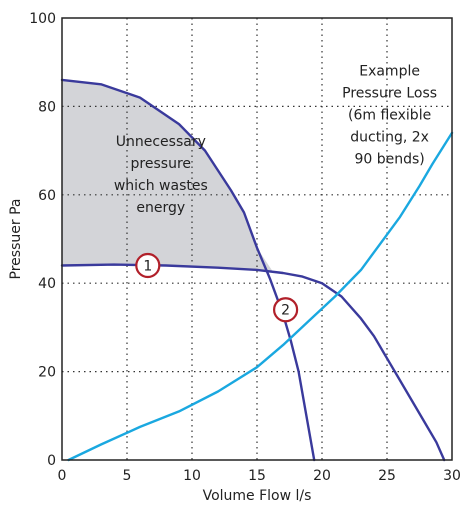  I want to click on y-tick-label: 60, so click(47, 196).